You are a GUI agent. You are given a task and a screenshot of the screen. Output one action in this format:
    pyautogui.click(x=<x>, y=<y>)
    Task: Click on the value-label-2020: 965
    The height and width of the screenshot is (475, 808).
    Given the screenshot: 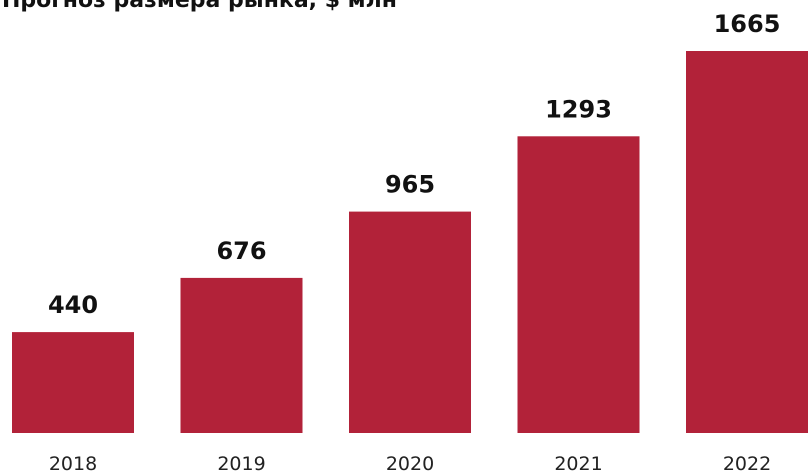 What is the action you would take?
    pyautogui.click(x=410, y=185)
    